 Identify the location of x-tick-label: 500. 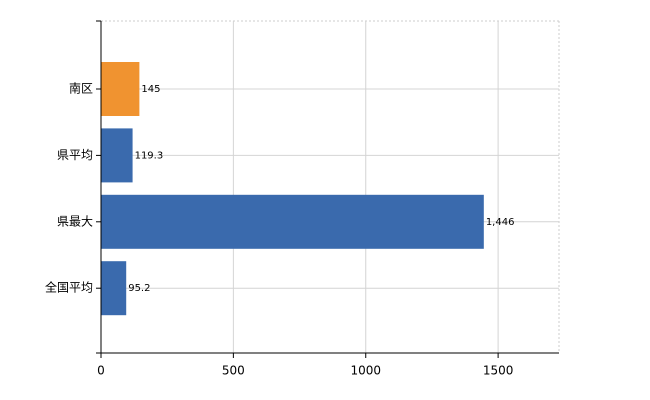
(233, 371).